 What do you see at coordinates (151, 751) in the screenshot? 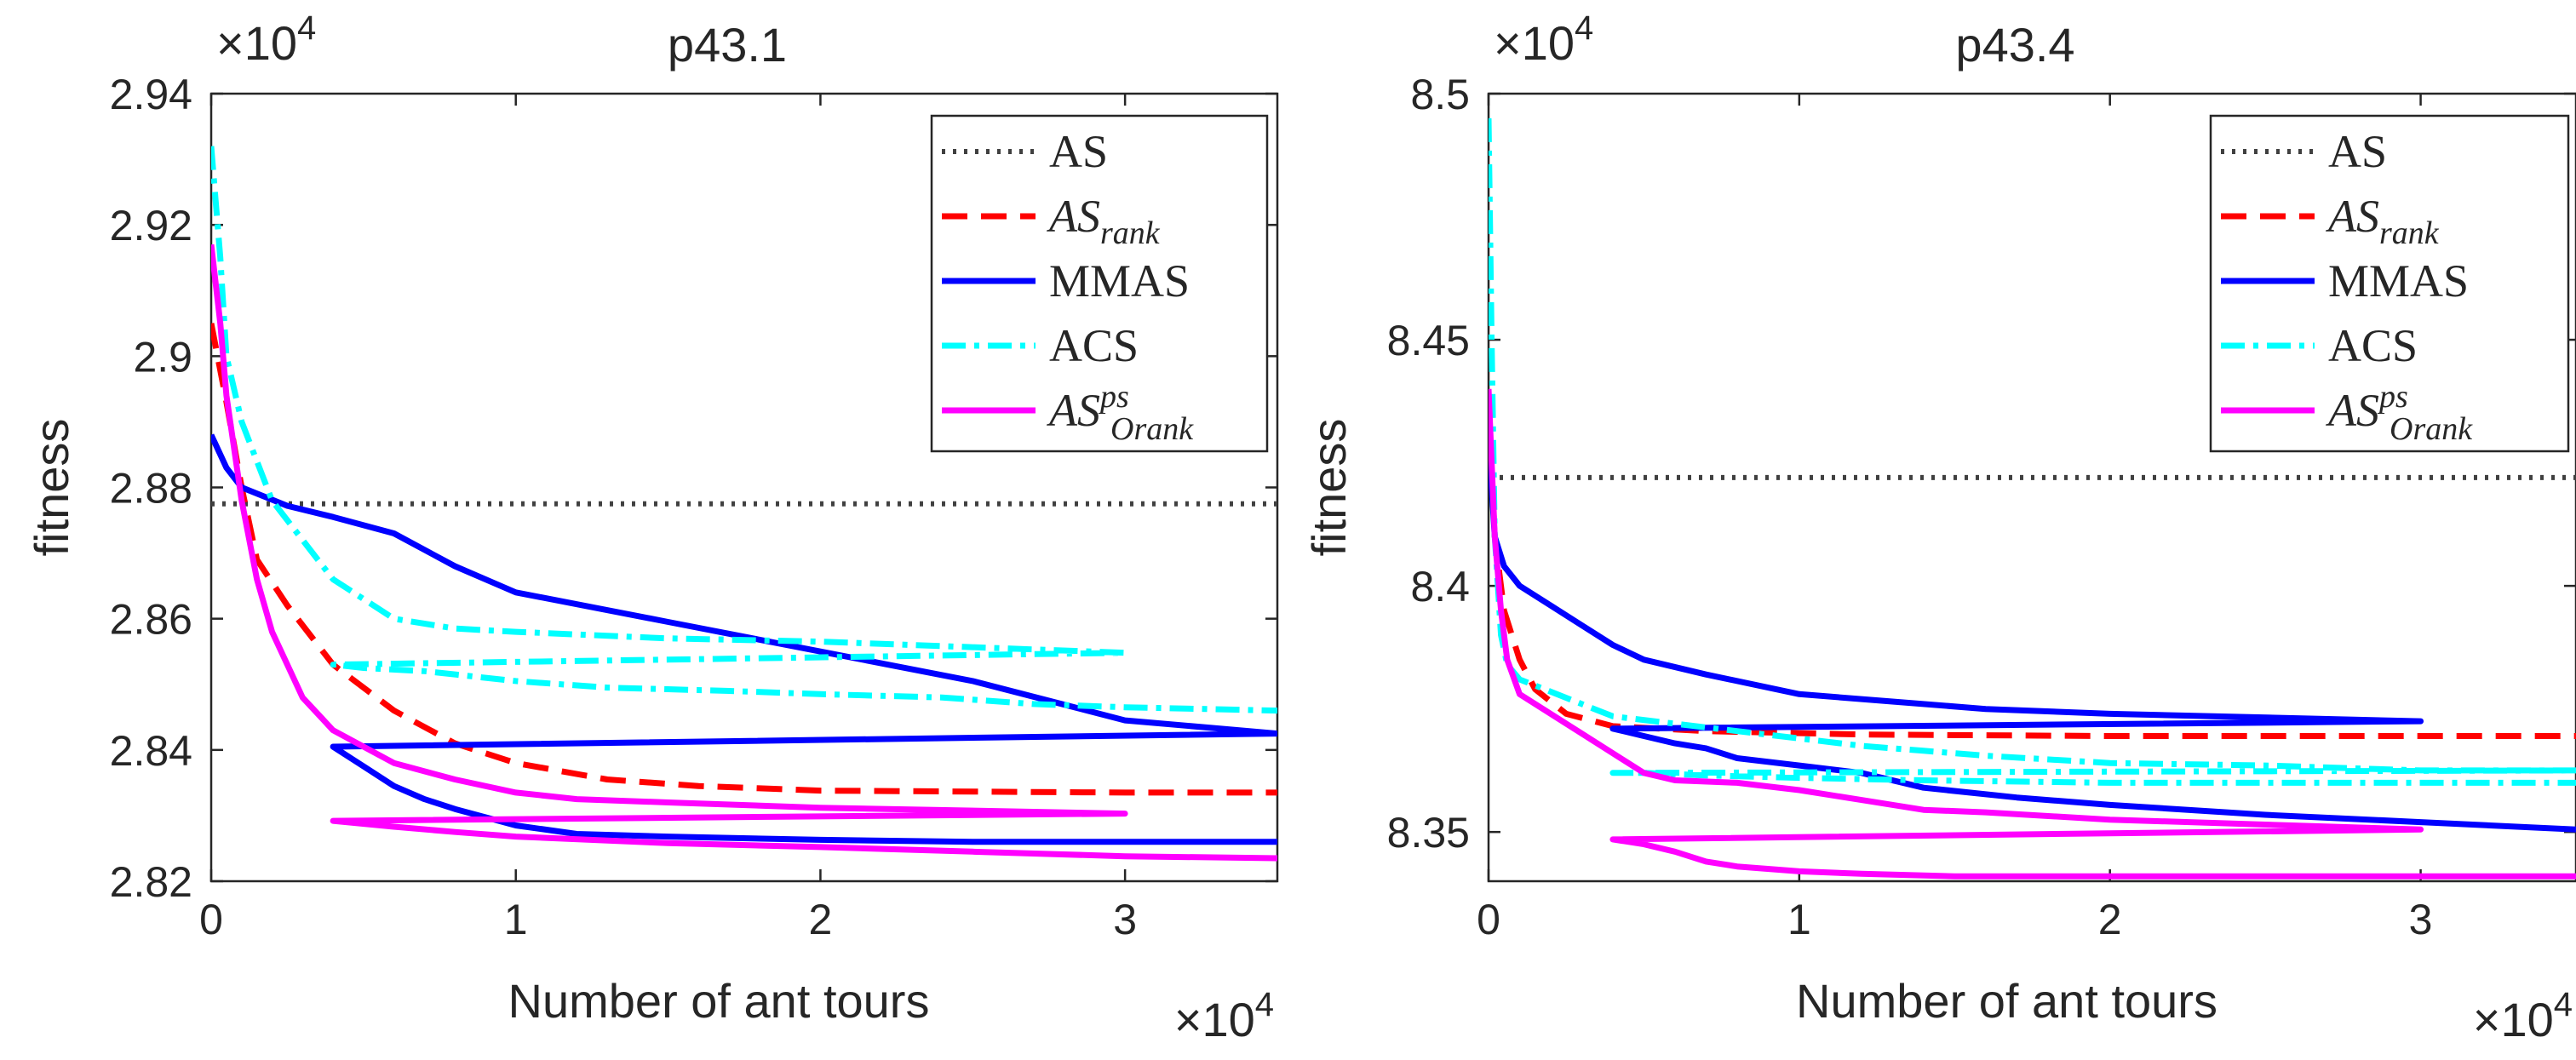
I see `y-tick-label: 2.84` at bounding box center [151, 751].